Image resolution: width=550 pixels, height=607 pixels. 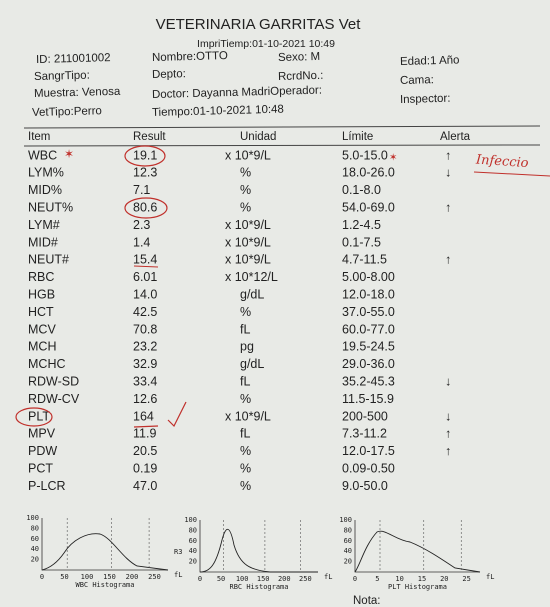 What do you see at coordinates (365, 416) in the screenshot?
I see `limit-cell: 200-500` at bounding box center [365, 416].